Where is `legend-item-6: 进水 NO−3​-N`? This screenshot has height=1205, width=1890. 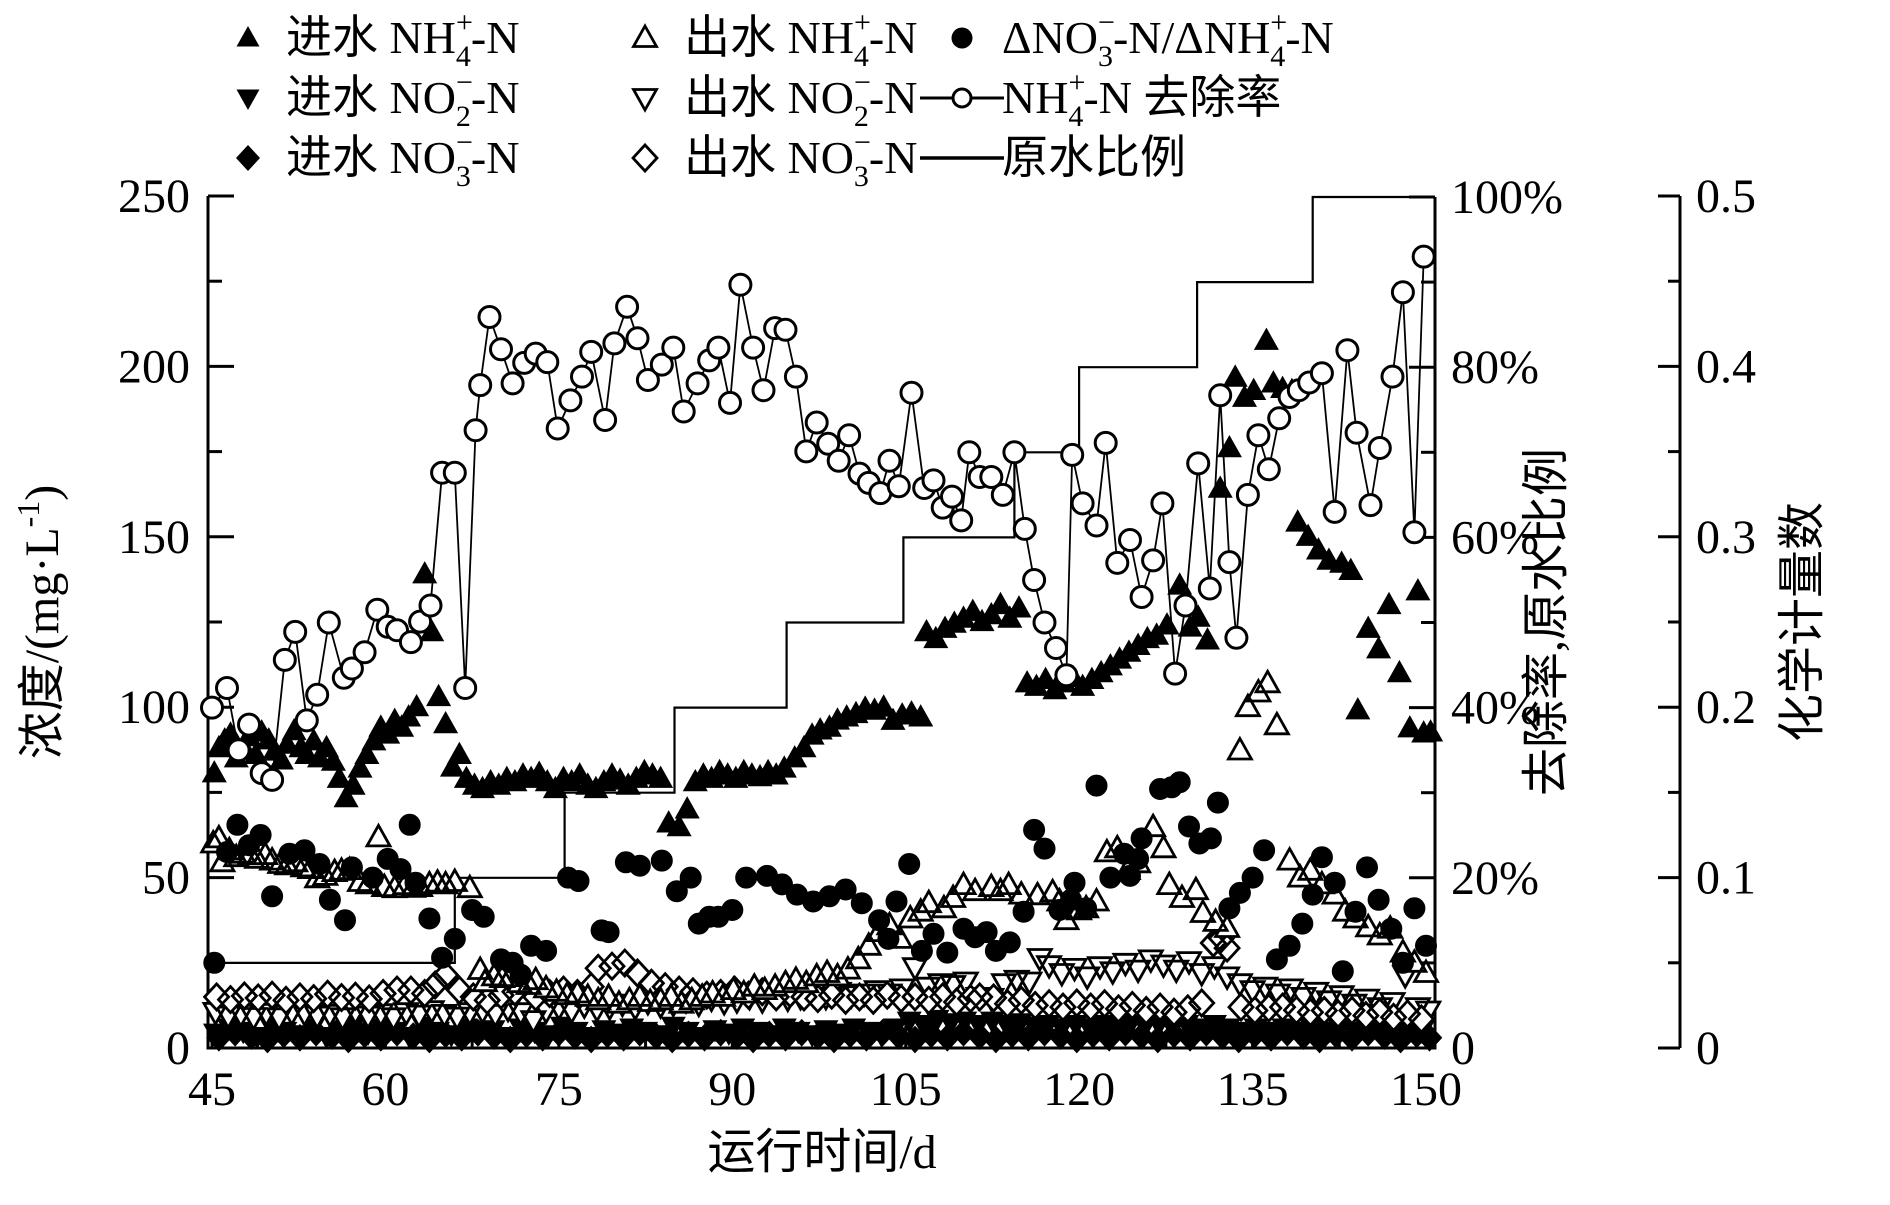
legend-item-6: 进水 NO−3​-N is located at coordinates (377, 159).